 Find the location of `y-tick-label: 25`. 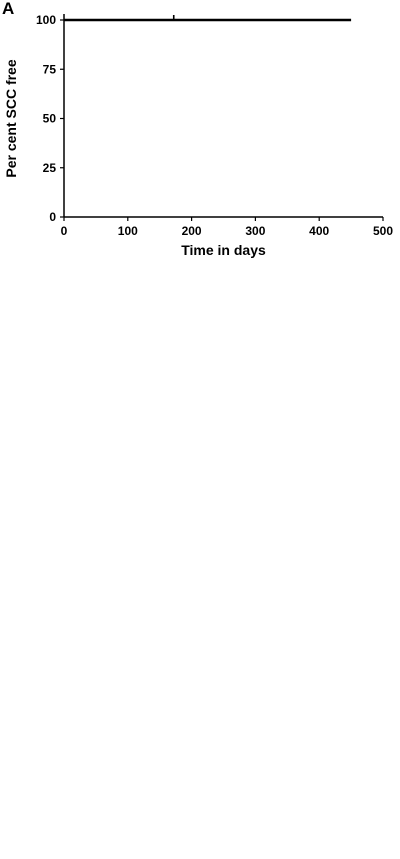

y-tick-label: 25 is located at coordinates (50, 168).